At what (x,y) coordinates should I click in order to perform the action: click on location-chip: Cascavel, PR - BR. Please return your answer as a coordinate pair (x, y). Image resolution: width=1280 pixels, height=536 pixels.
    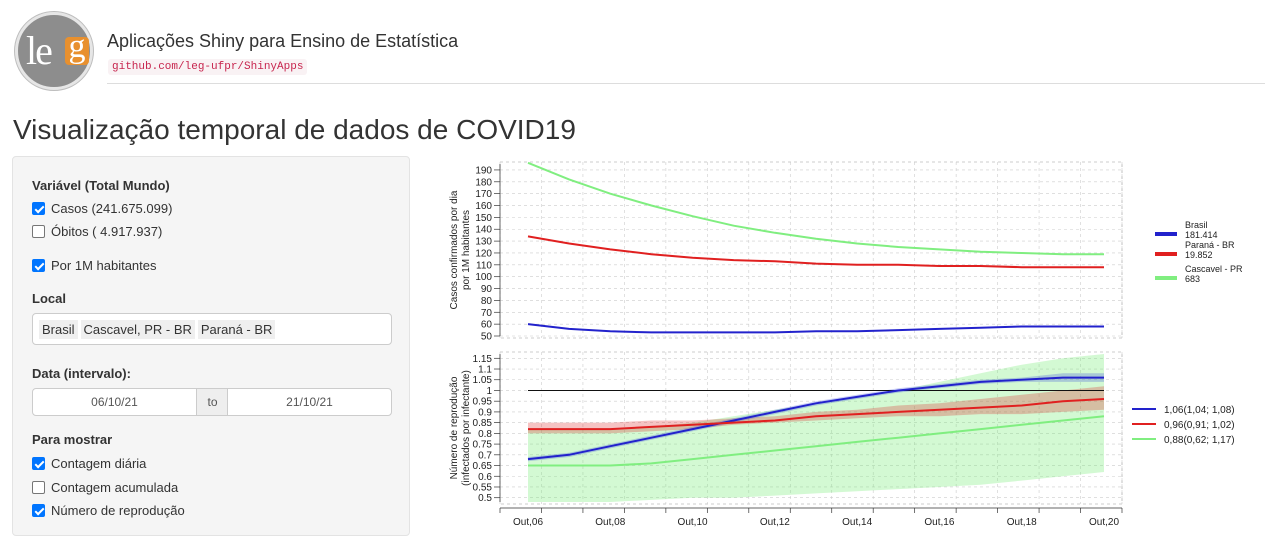
    Looking at the image, I should click on (137, 329).